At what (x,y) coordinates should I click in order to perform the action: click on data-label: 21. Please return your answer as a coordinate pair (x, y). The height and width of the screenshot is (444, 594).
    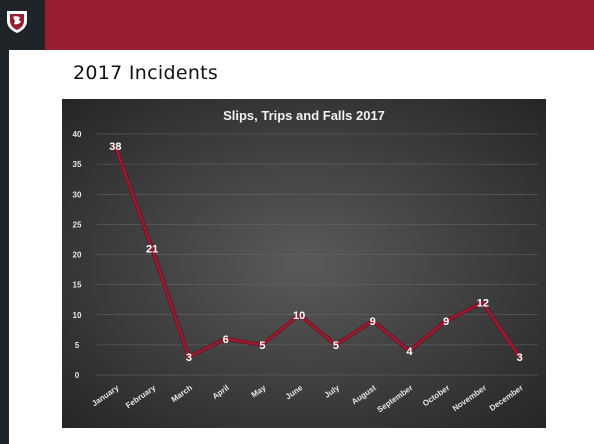
    Looking at the image, I should click on (152, 249).